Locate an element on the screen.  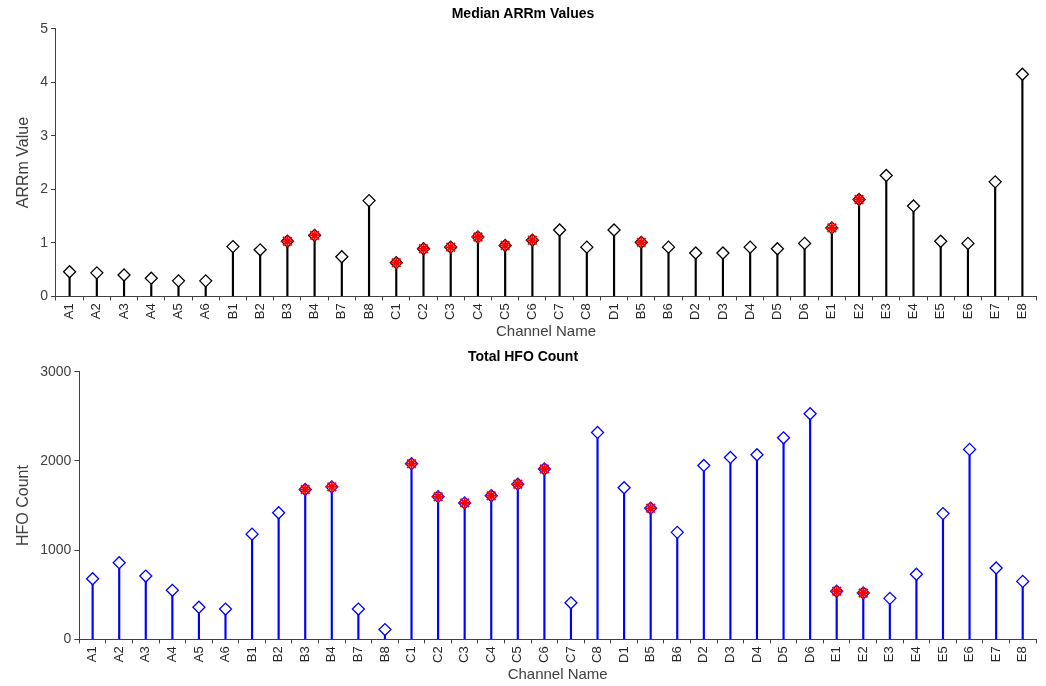
chart-title: Total HFO Count is located at coordinates (523, 356).